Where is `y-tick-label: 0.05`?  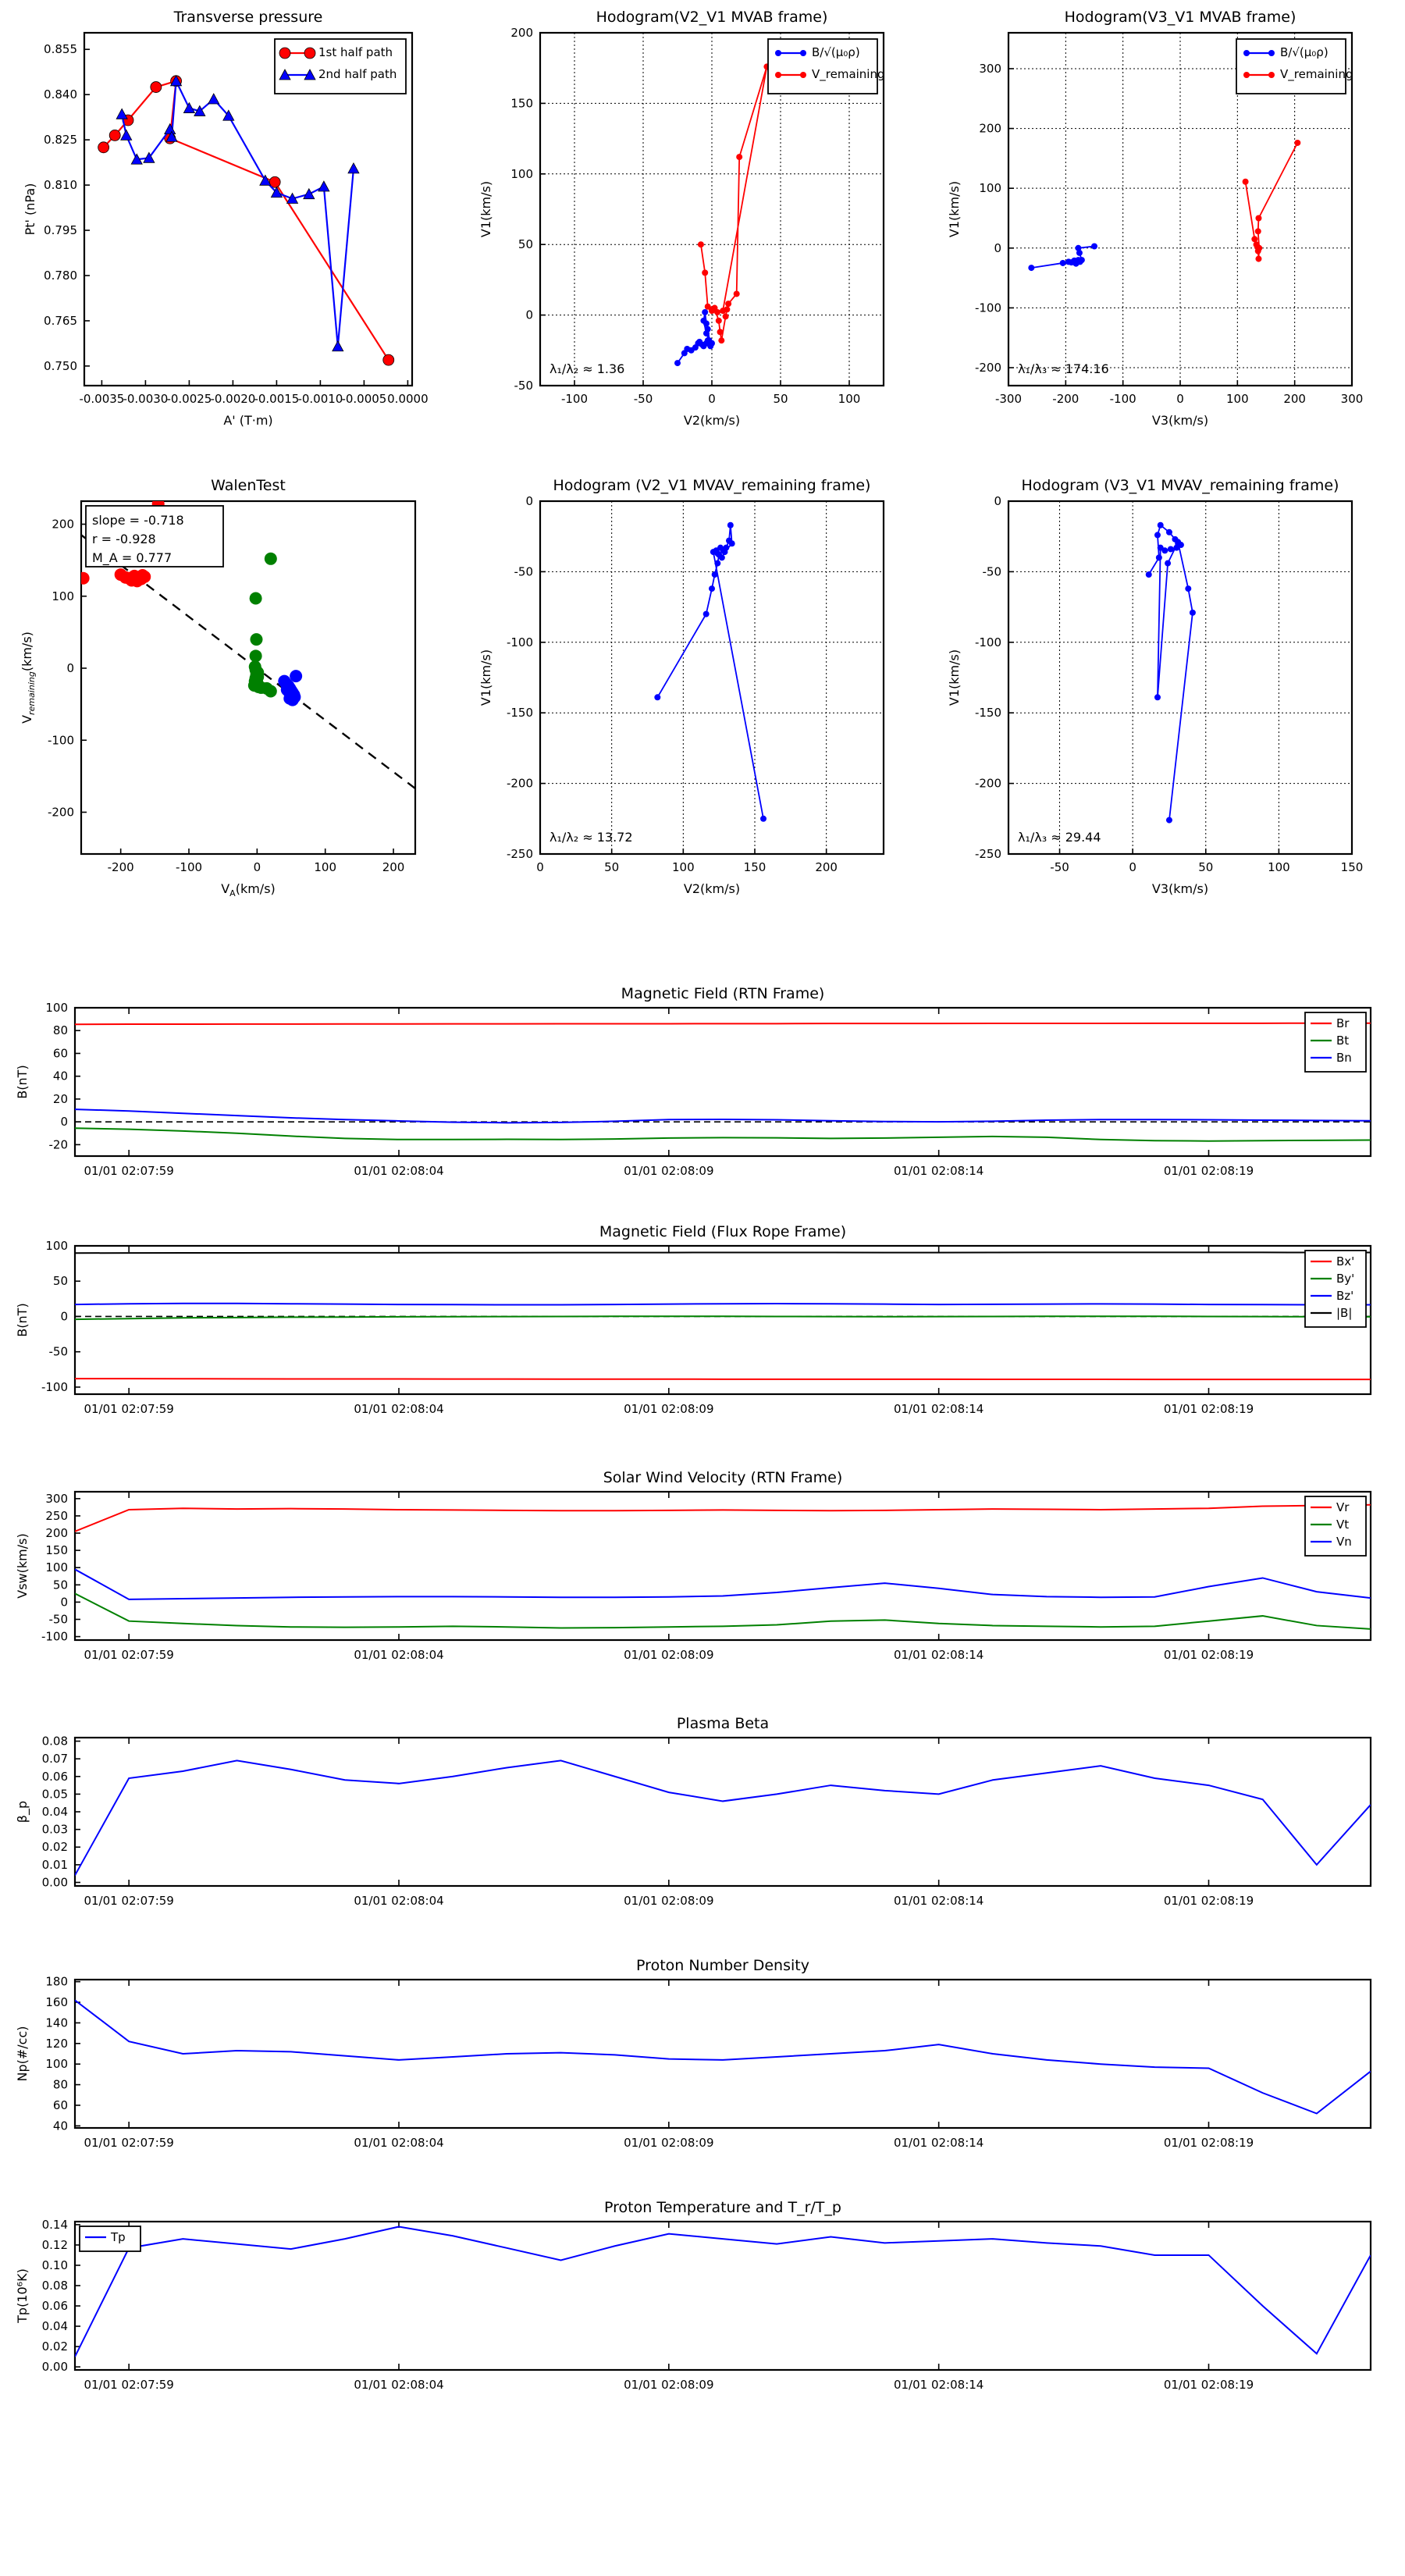 y-tick-label: 0.05 is located at coordinates (55, 1794).